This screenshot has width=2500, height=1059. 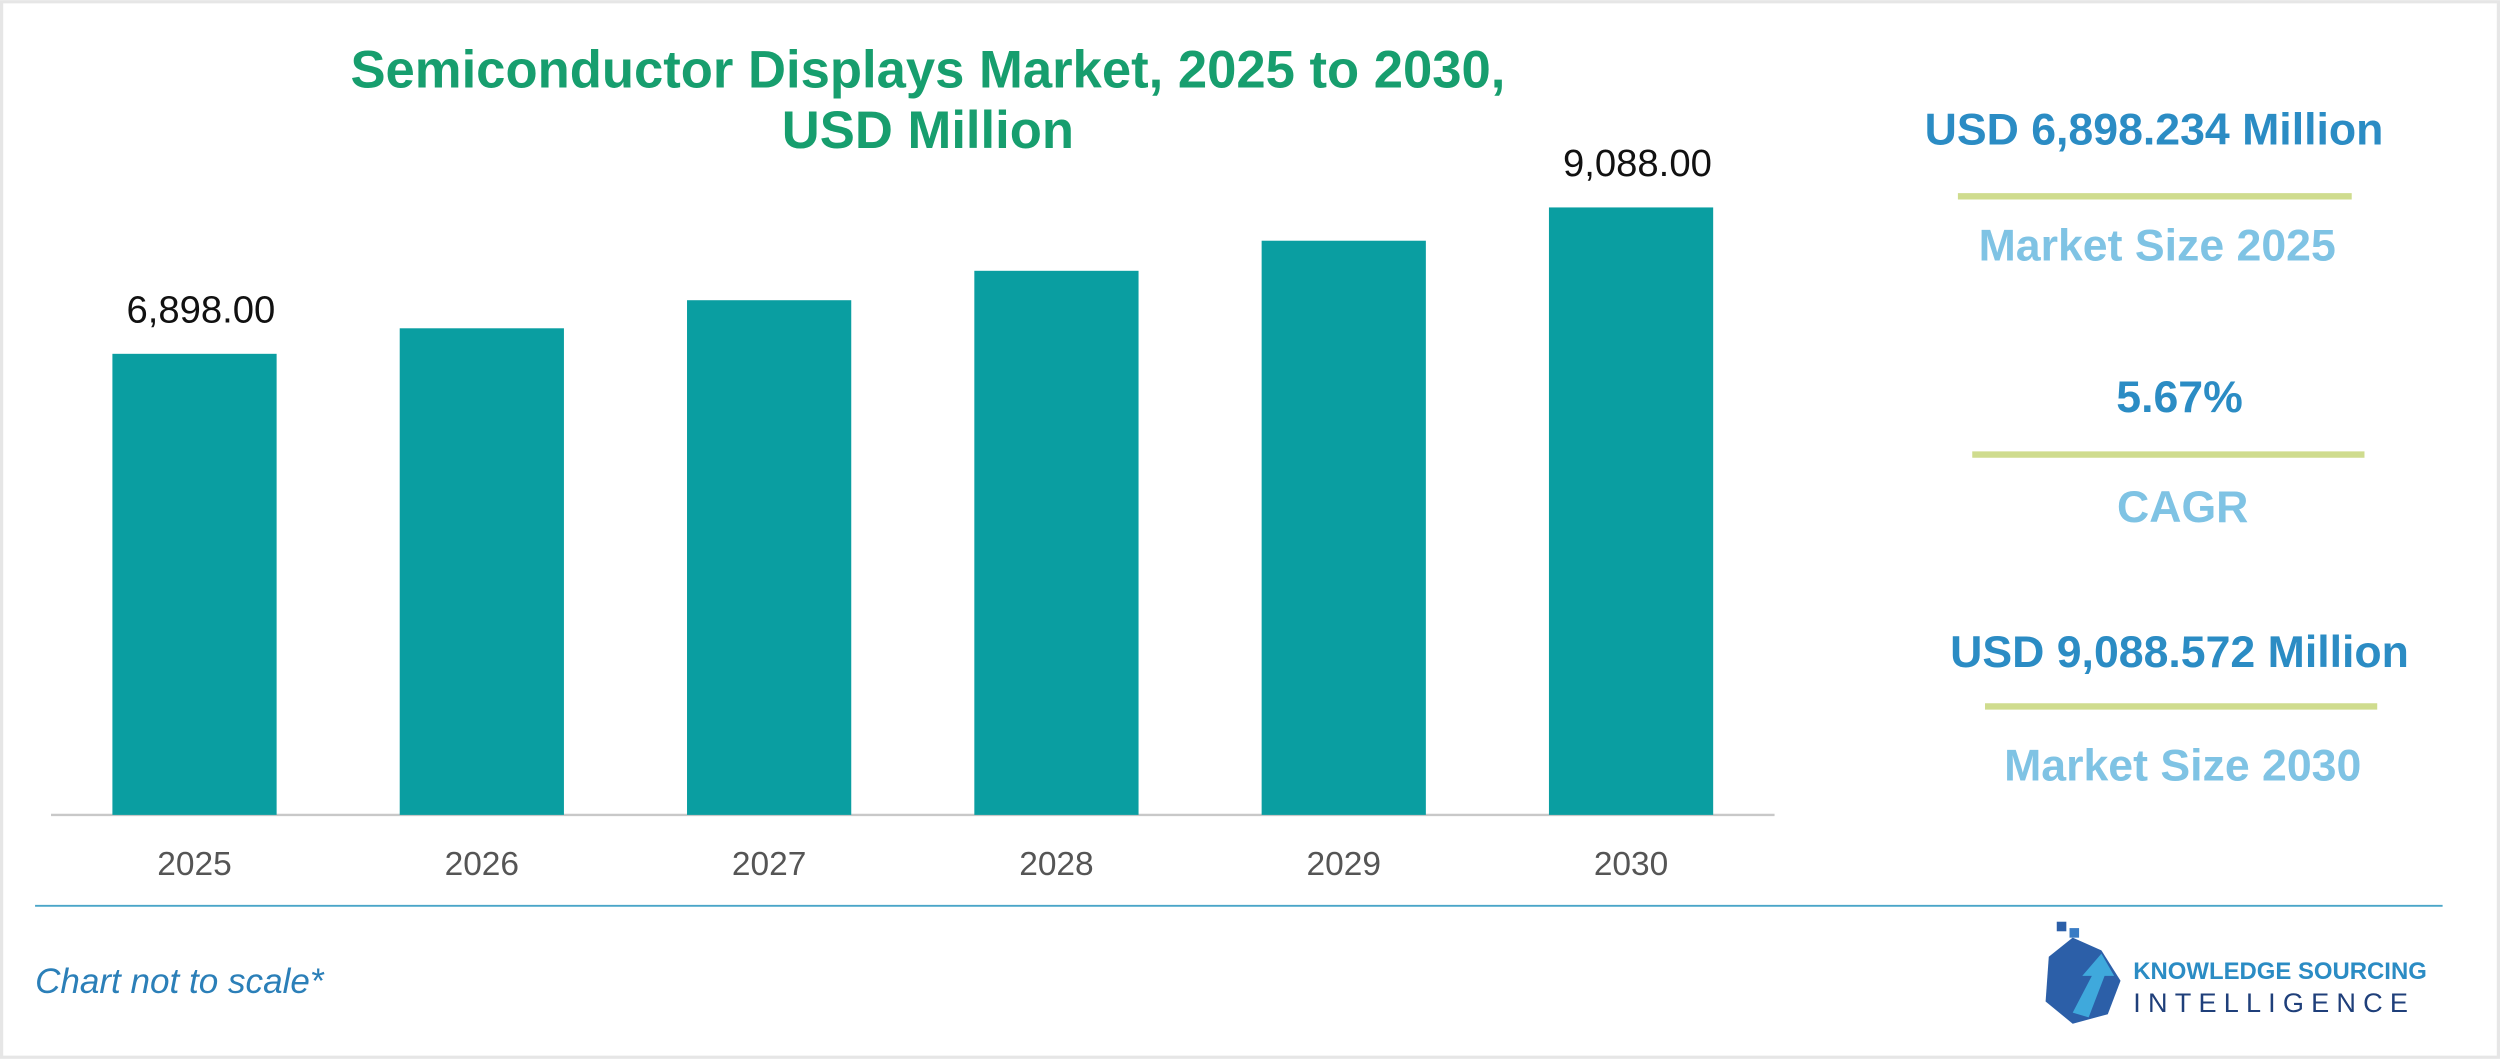 What do you see at coordinates (1056, 864) in the screenshot?
I see `x-tick-label: 2028` at bounding box center [1056, 864].